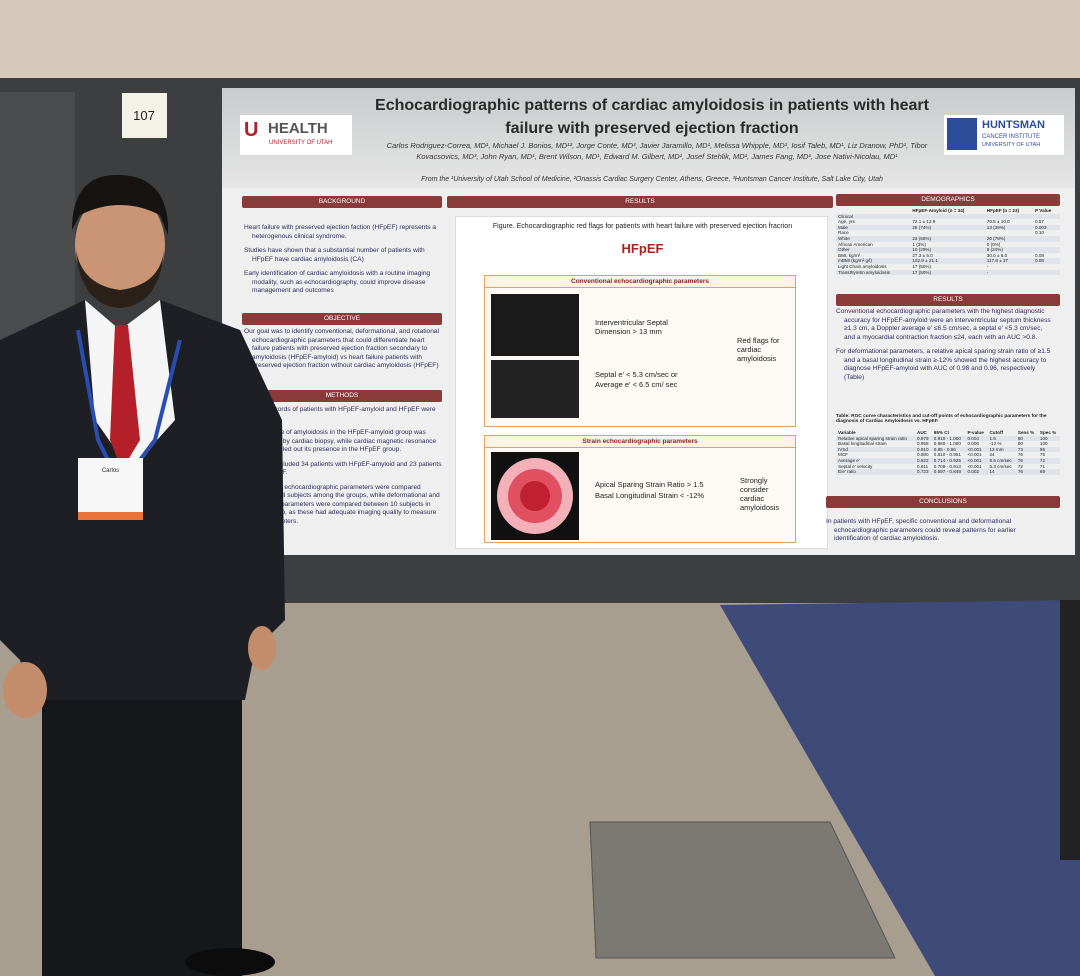  I want to click on table-row: BMI, kg/m² 27.3 ± 5.0 30.0 ± 6.0 0.08, so click(948, 256).